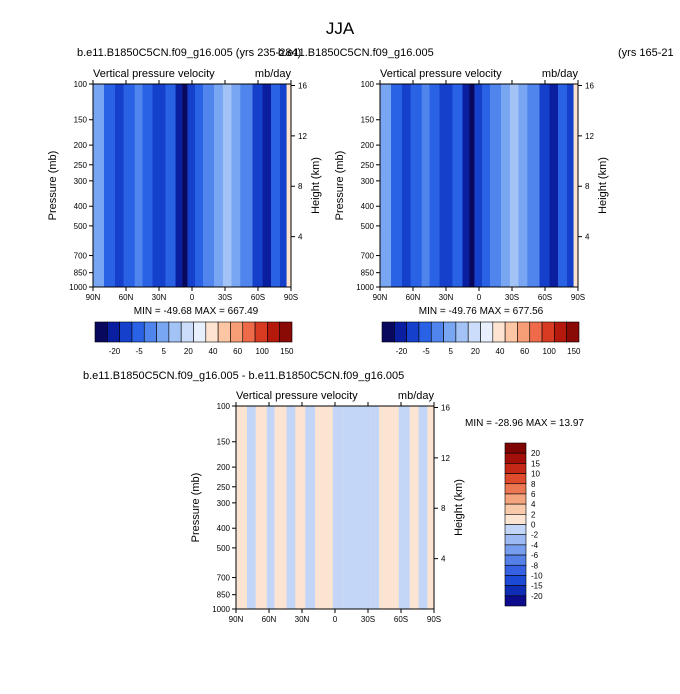 The height and width of the screenshot is (694, 680). What do you see at coordinates (335, 619) in the screenshot?
I see `diff-x-tick-label: 0` at bounding box center [335, 619].